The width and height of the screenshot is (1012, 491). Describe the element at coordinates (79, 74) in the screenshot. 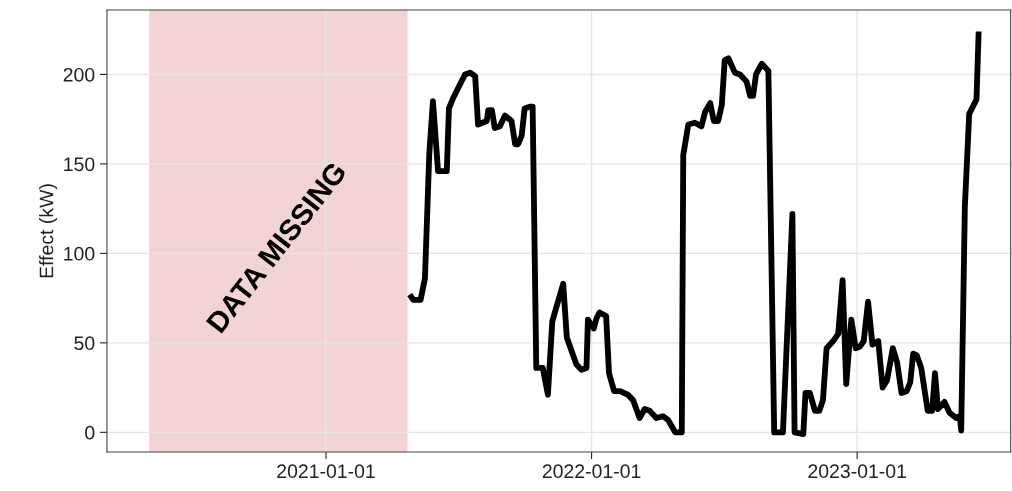

I see `y-tick-label: 200` at that location.